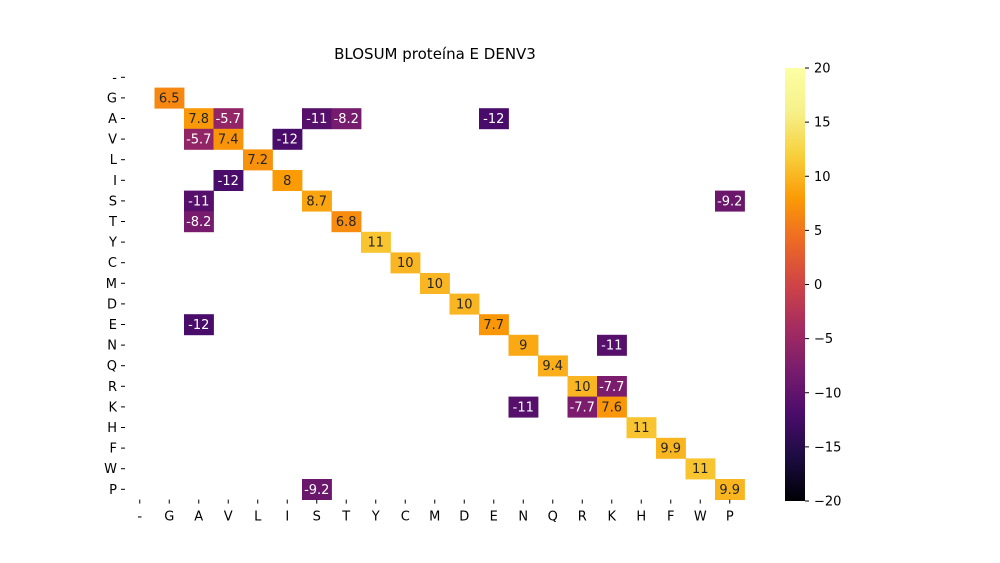 Image resolution: width=1000 pixels, height=563 pixels. Describe the element at coordinates (822, 123) in the screenshot. I see `colorbar-tick-label: 15` at that location.